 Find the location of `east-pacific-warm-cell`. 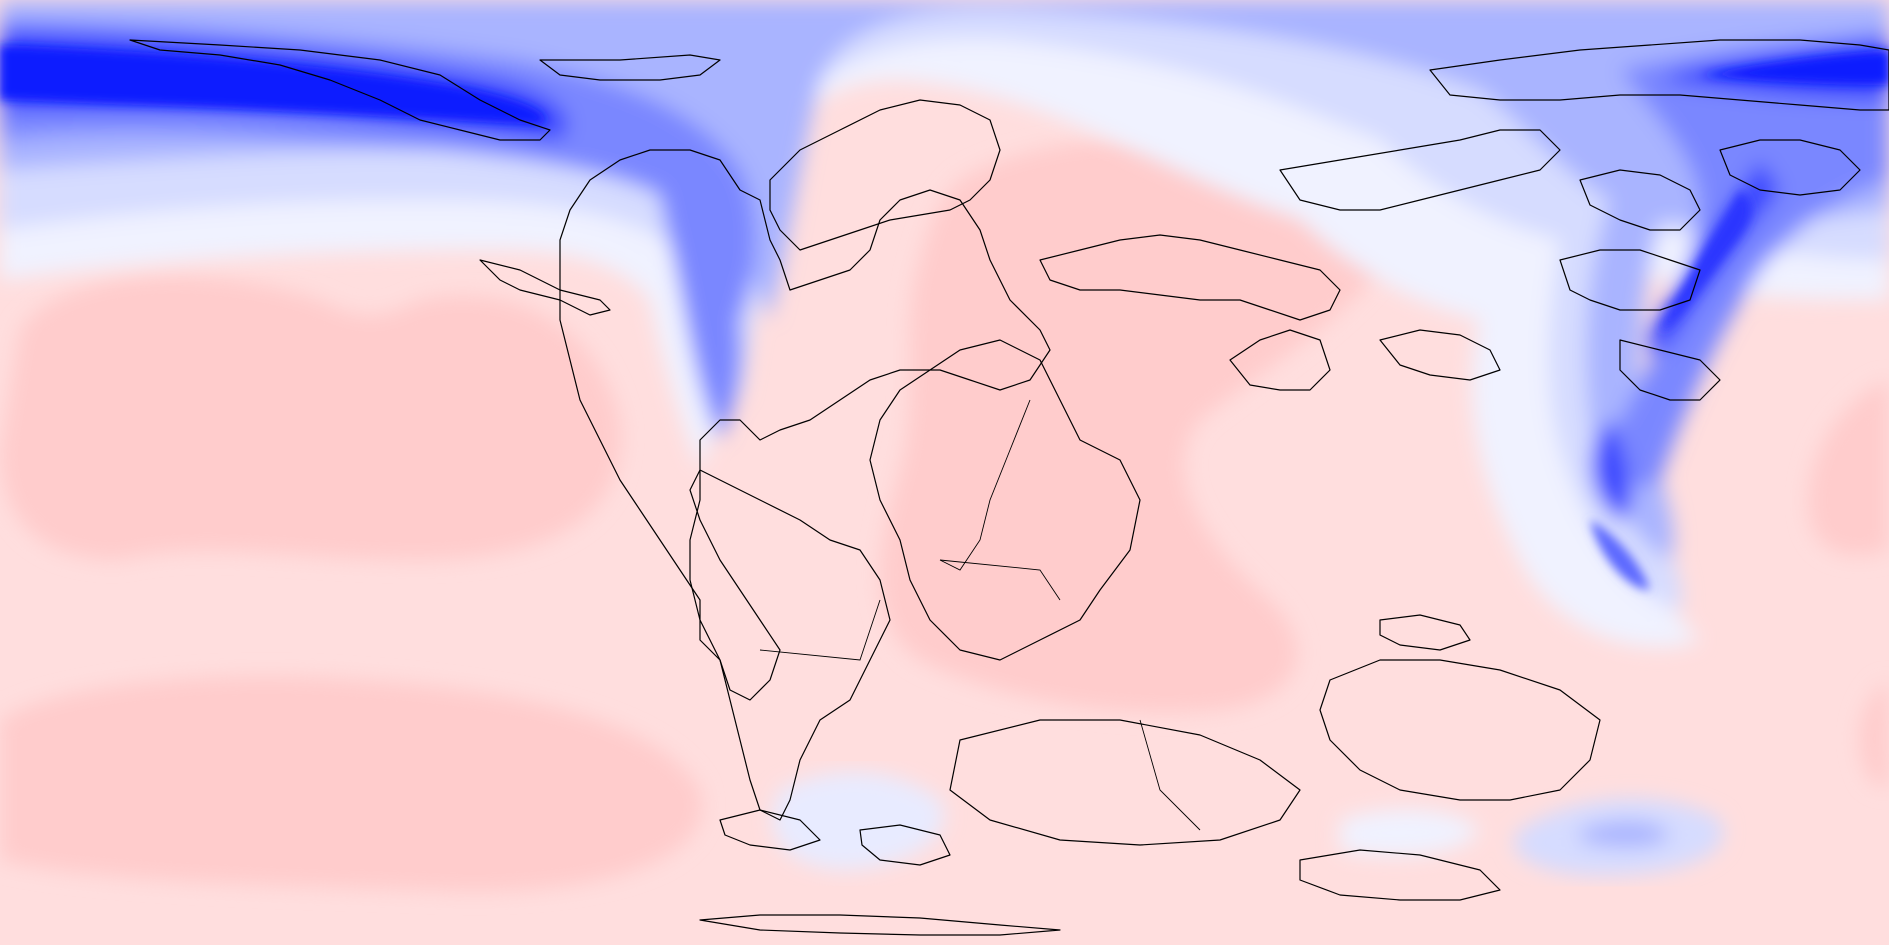

east-pacific-warm-cell is located at coordinates (1848, 468).